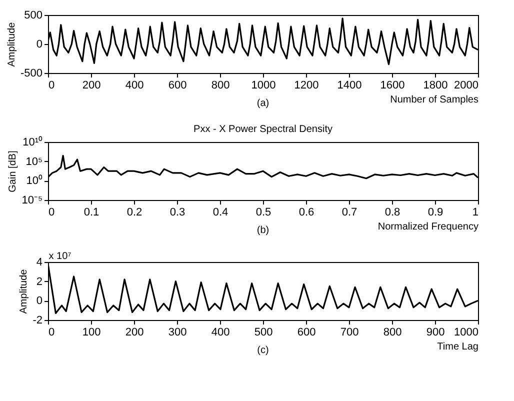 This screenshot has width=514, height=401. What do you see at coordinates (178, 212) in the screenshot?
I see `x-tick-label: 0.3` at bounding box center [178, 212].